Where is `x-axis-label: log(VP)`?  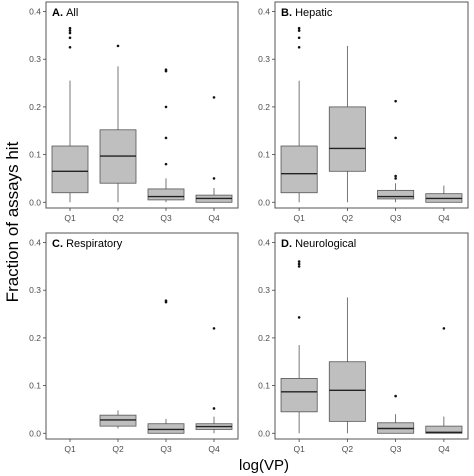 x-axis-label: log(VP) is located at coordinates (264, 465).